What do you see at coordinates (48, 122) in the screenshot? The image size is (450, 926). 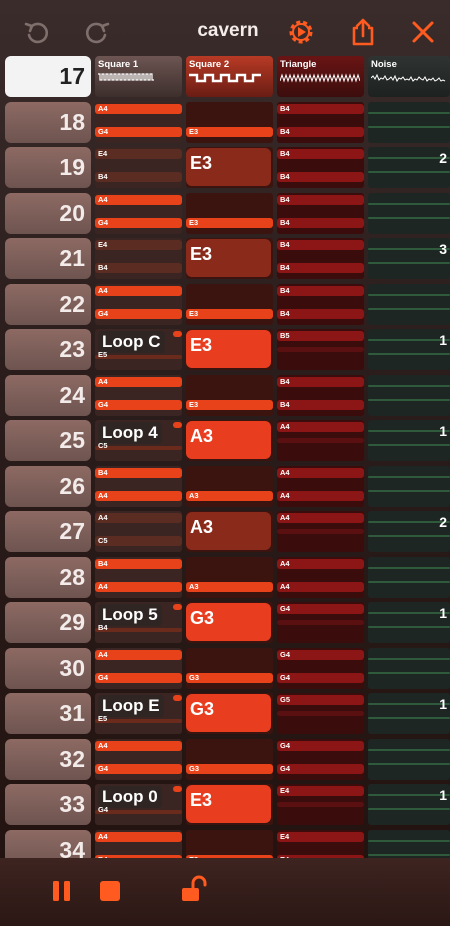 I see `row-number-18: 18` at bounding box center [48, 122].